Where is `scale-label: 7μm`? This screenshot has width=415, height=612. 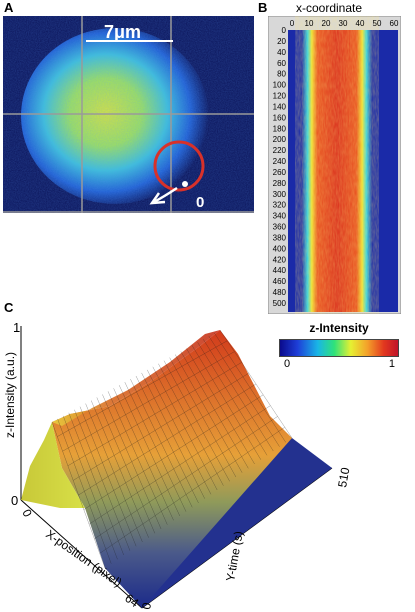 scale-label: 7μm is located at coordinates (122, 32).